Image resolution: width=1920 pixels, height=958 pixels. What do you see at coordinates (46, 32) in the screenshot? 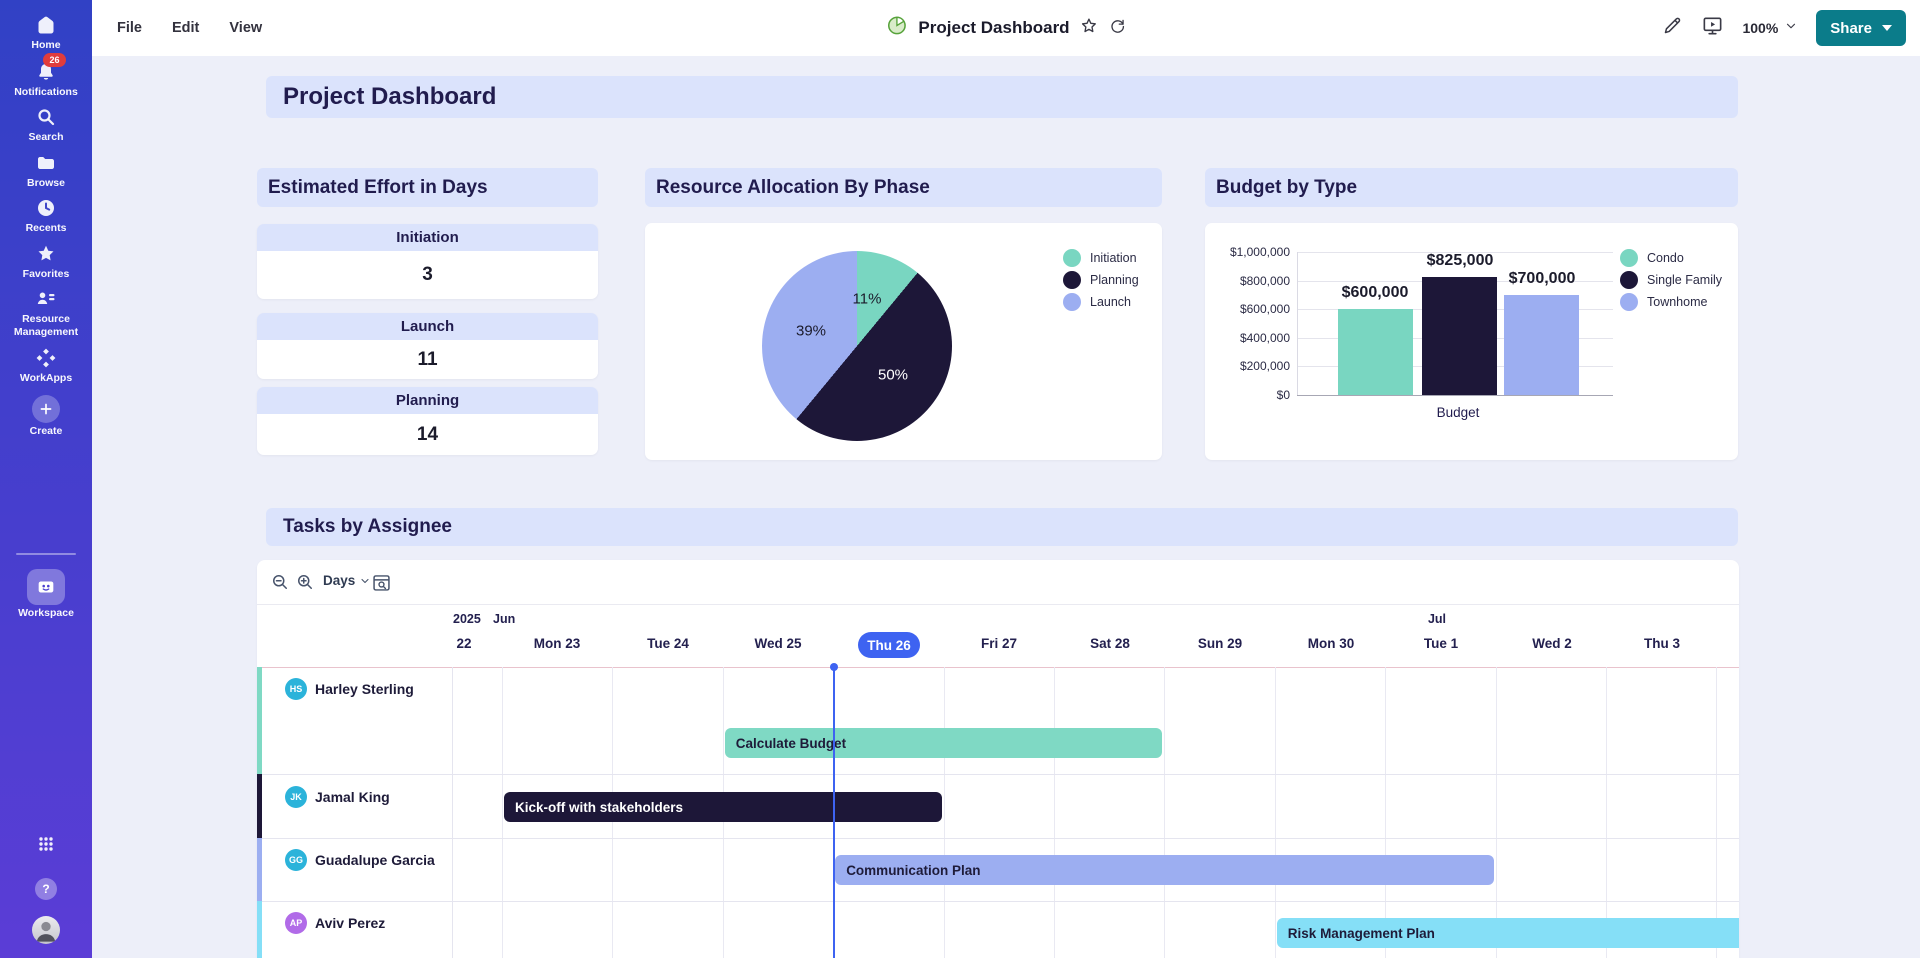
I see `sidebar-item-home: Home` at bounding box center [46, 32].